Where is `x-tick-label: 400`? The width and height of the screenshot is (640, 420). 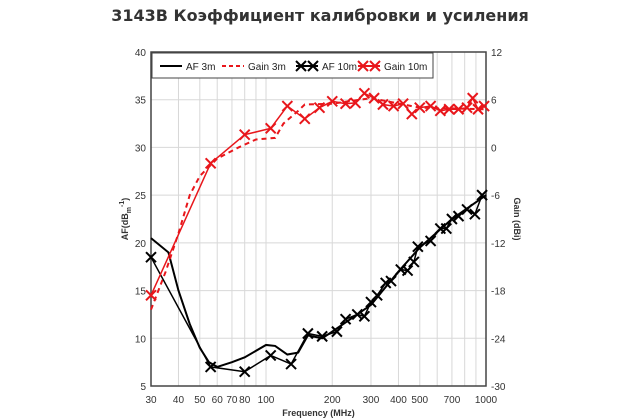
x-tick-label: 400 is located at coordinates (398, 400).